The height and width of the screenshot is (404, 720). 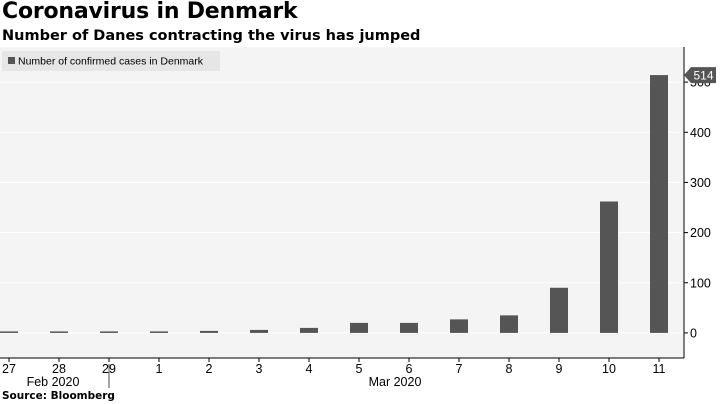 What do you see at coordinates (700, 133) in the screenshot?
I see `y-tick-label-400: 400` at bounding box center [700, 133].